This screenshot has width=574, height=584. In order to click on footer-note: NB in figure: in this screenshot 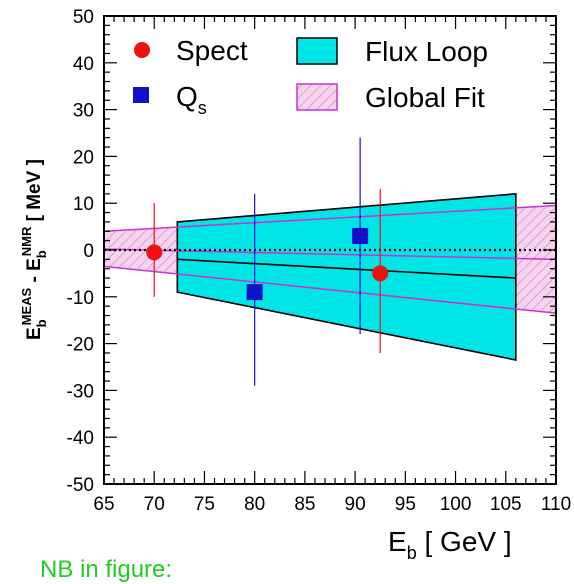, I will do `click(106, 569)`.